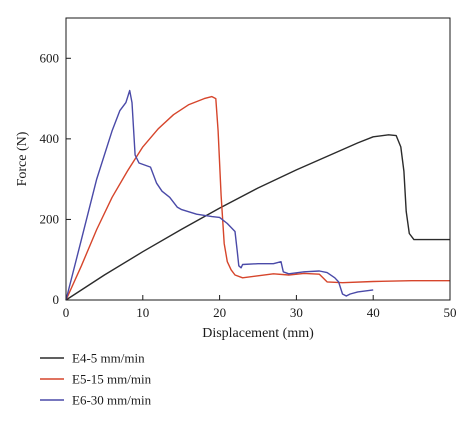 The height and width of the screenshot is (424, 474). What do you see at coordinates (50, 218) in the screenshot?
I see `y-tick-label: 200` at bounding box center [50, 218].